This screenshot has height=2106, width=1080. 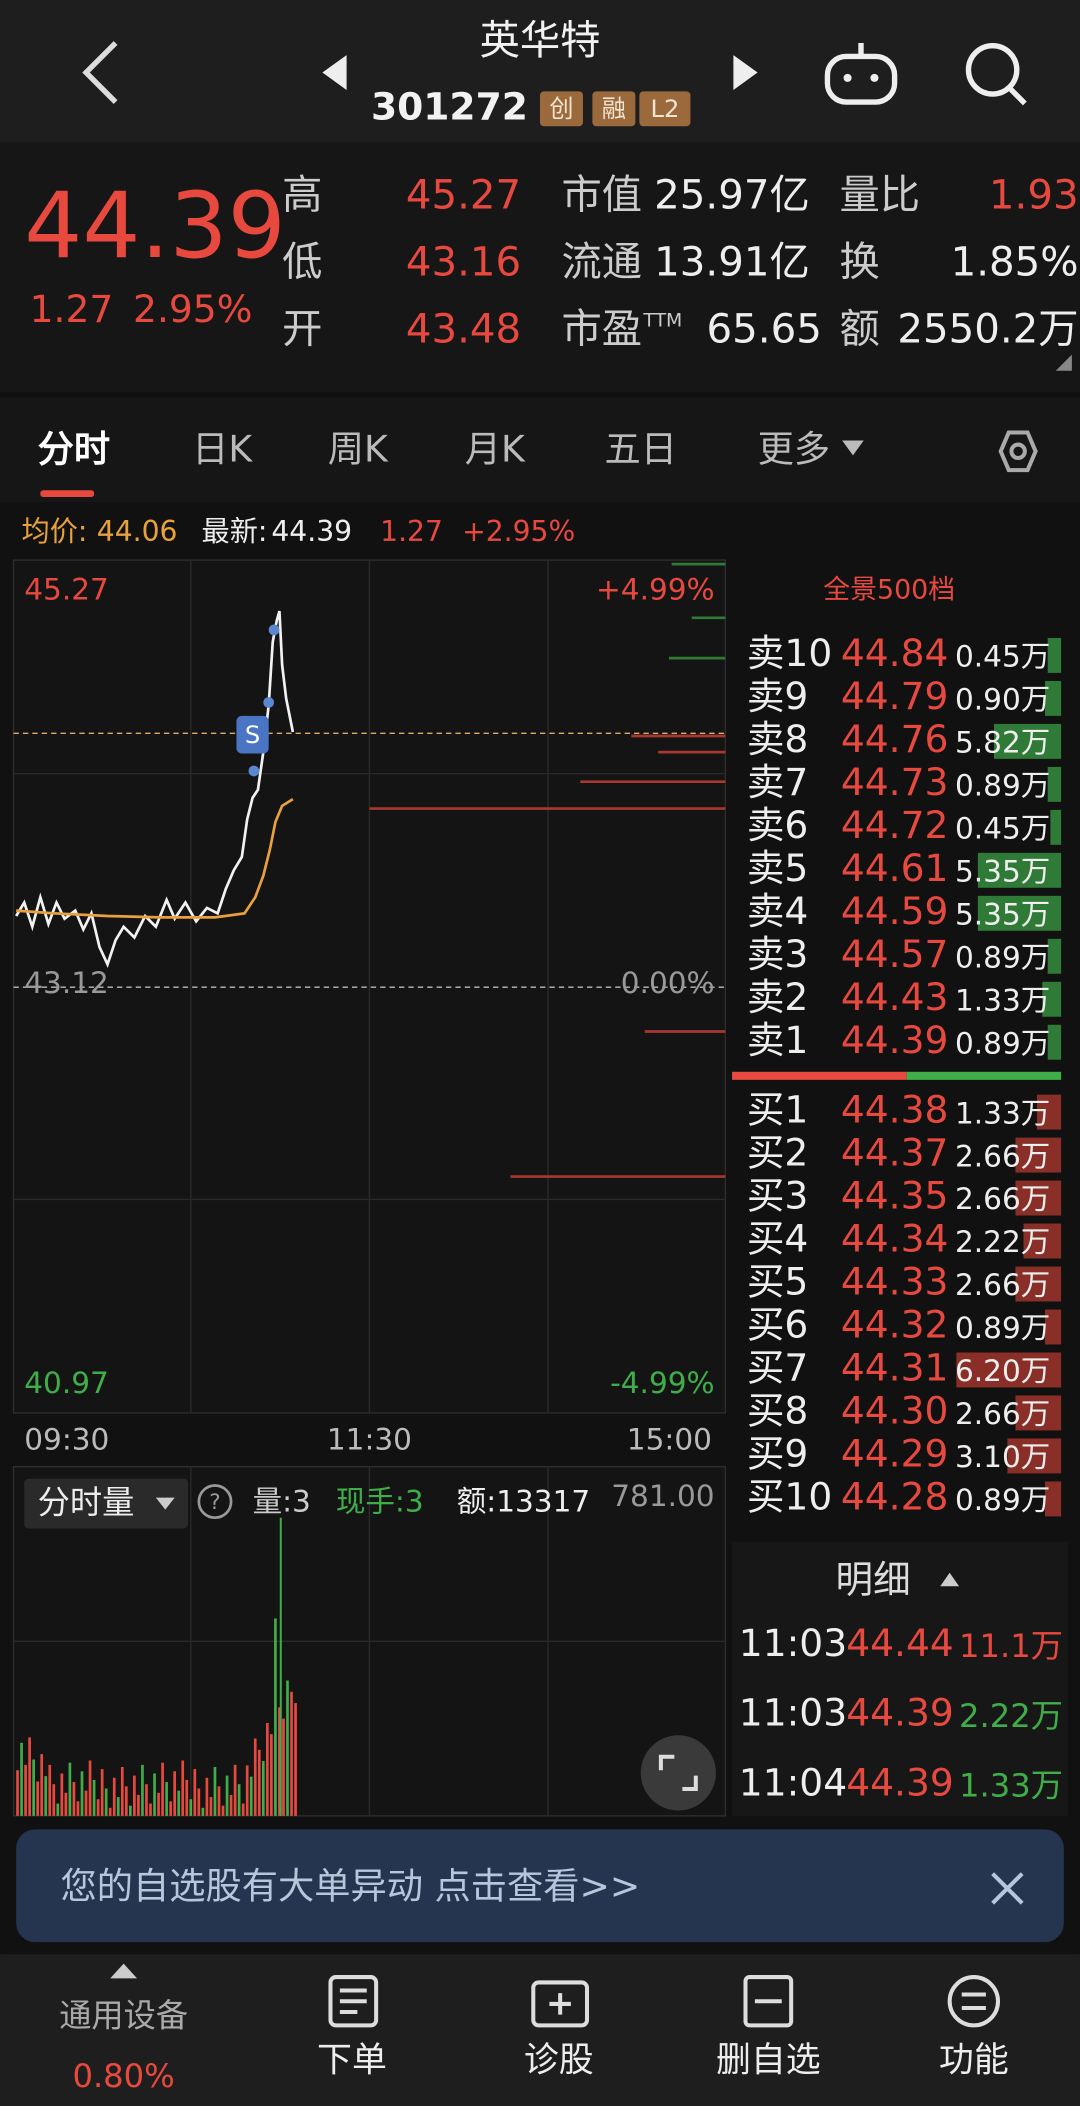 I want to click on stat-label: 高, so click(x=302, y=194).